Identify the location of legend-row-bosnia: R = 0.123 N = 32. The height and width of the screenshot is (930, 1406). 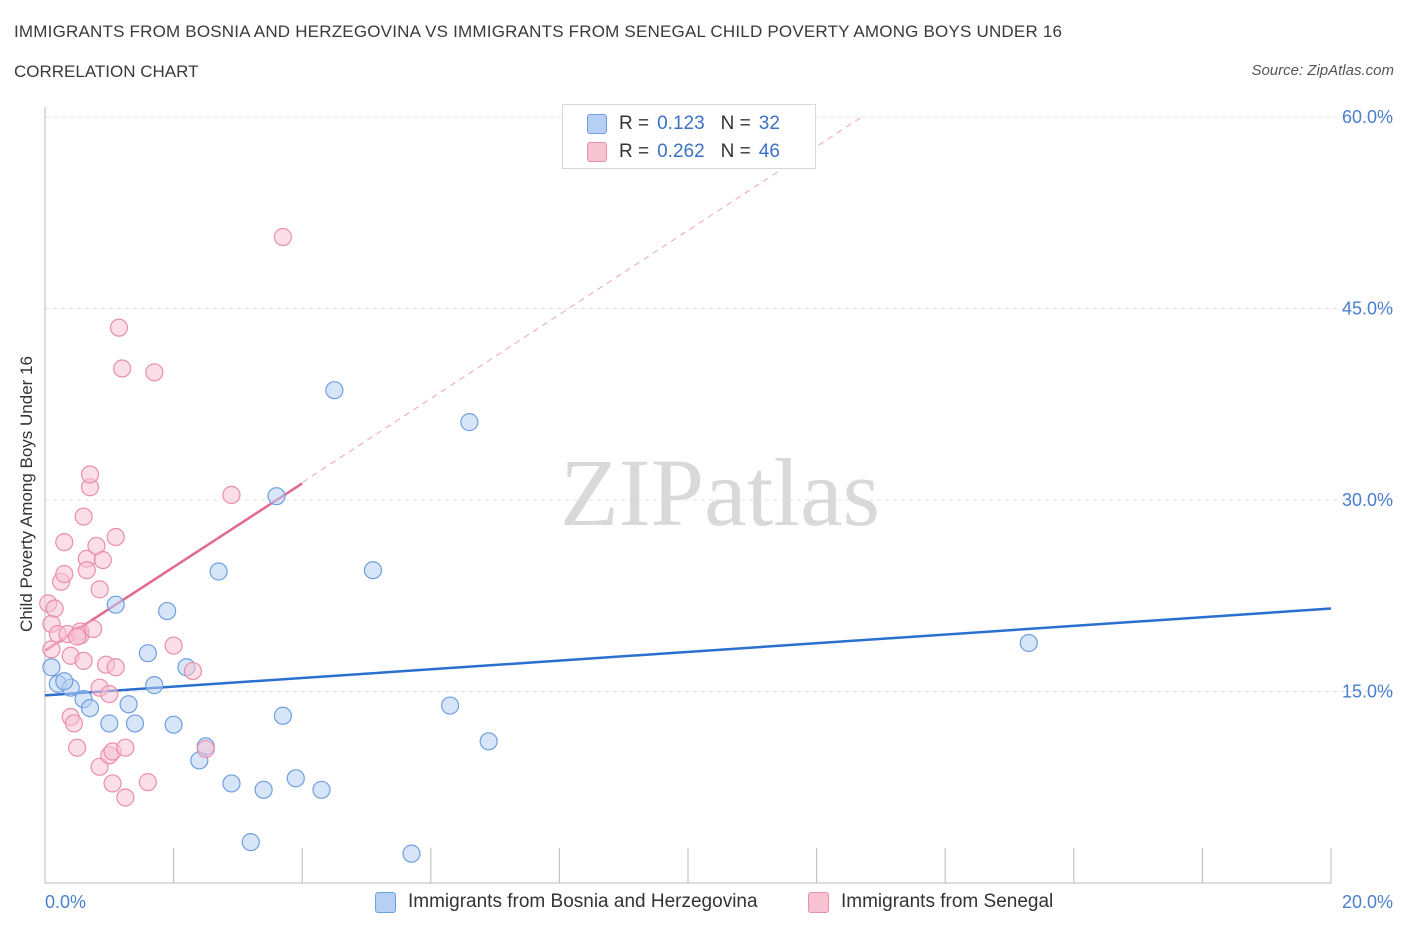
(683, 124).